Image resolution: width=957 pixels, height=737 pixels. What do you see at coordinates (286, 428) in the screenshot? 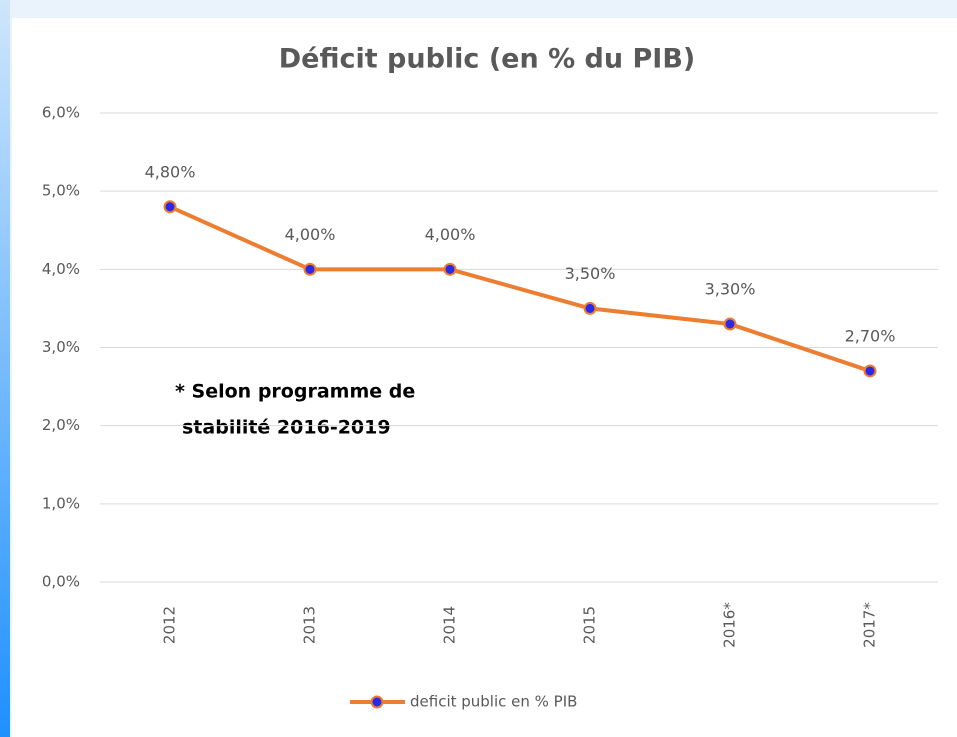
I see `annotation: stabilité 2016-2019` at bounding box center [286, 428].